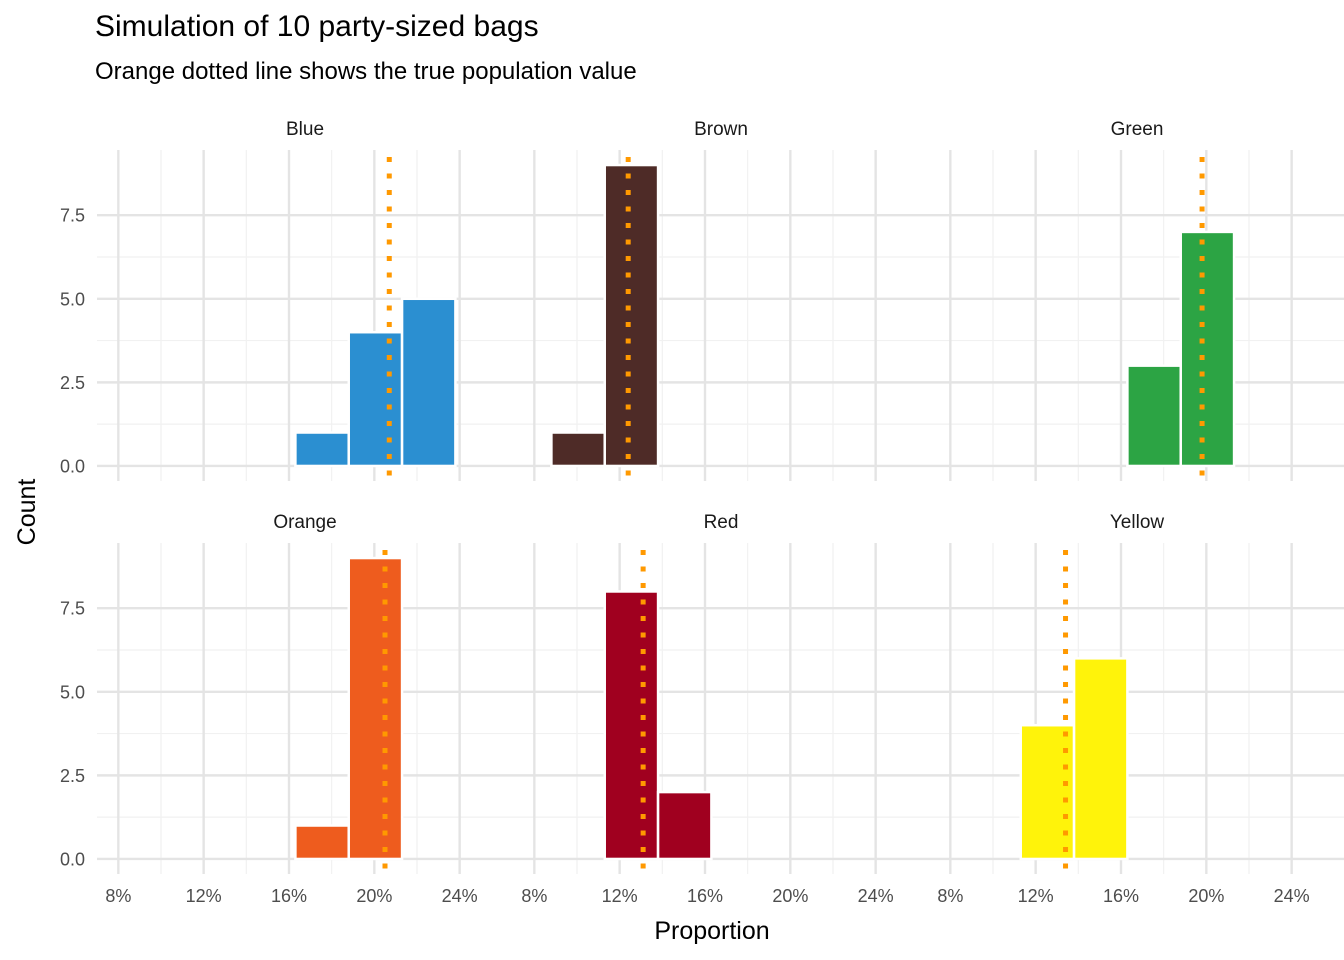 This screenshot has width=1344, height=960. I want to click on facet-label: Red, so click(721, 522).